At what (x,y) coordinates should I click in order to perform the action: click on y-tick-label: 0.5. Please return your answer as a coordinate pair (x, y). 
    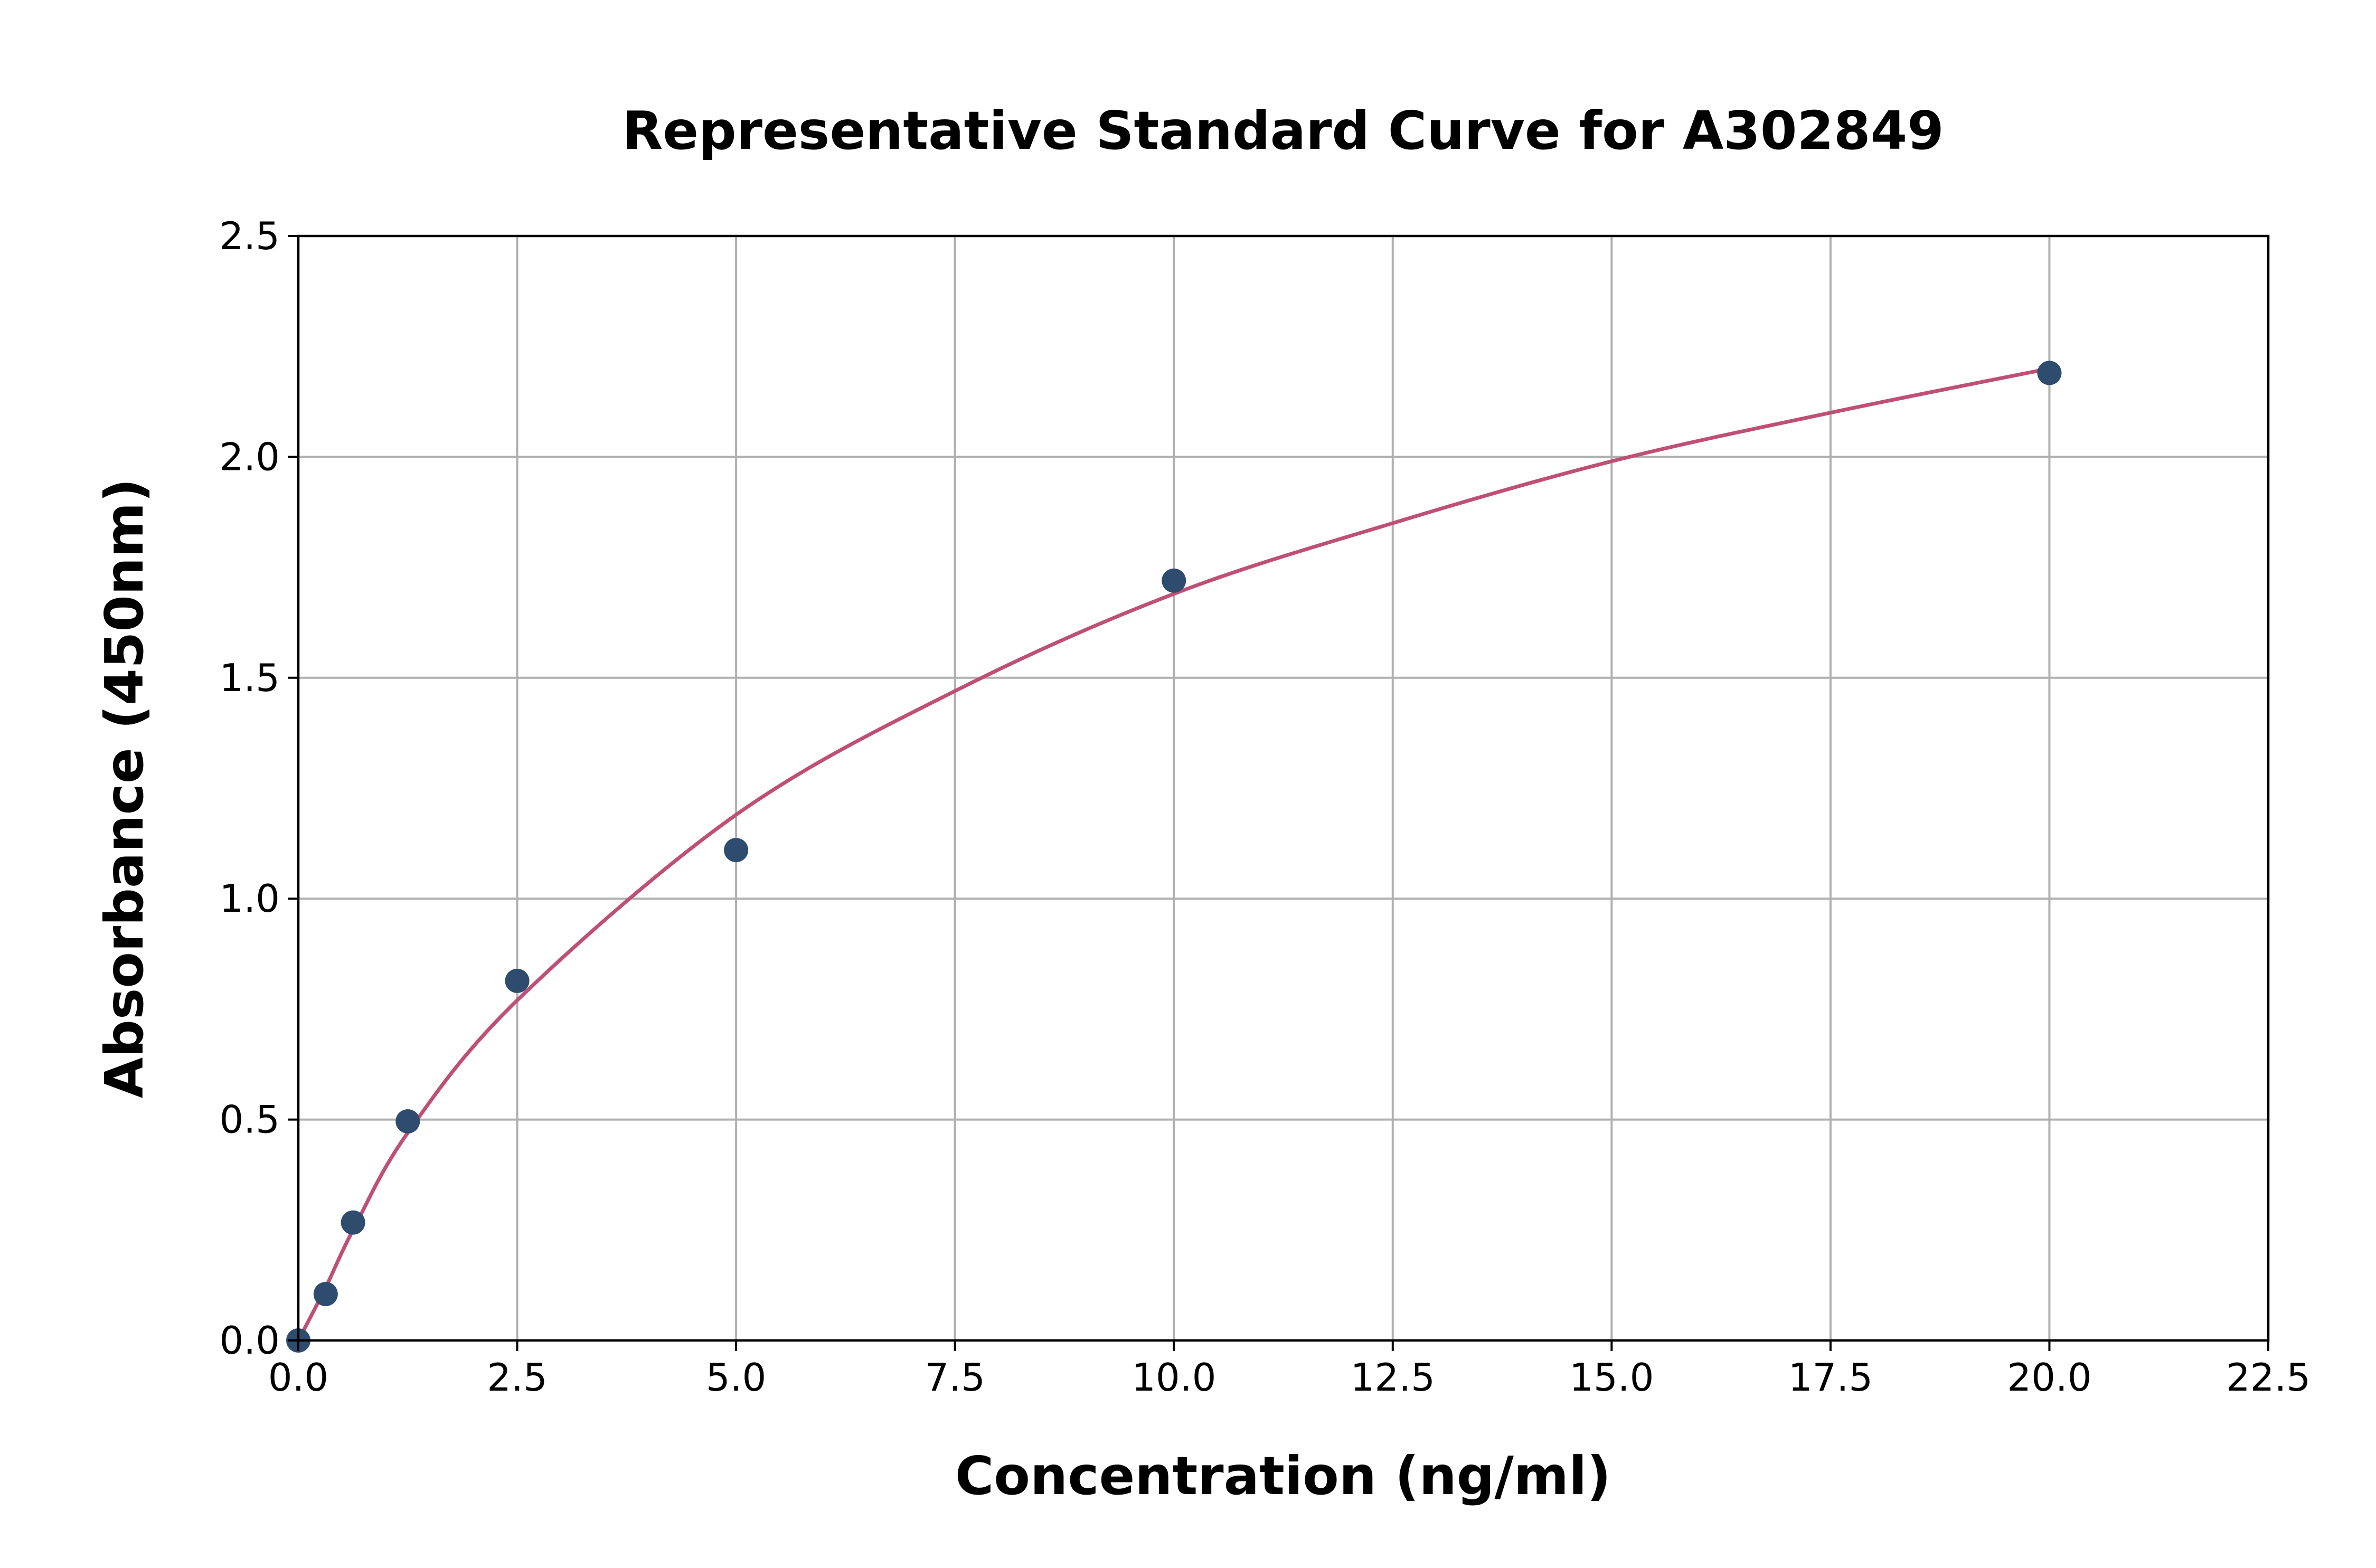
    Looking at the image, I should click on (250, 1120).